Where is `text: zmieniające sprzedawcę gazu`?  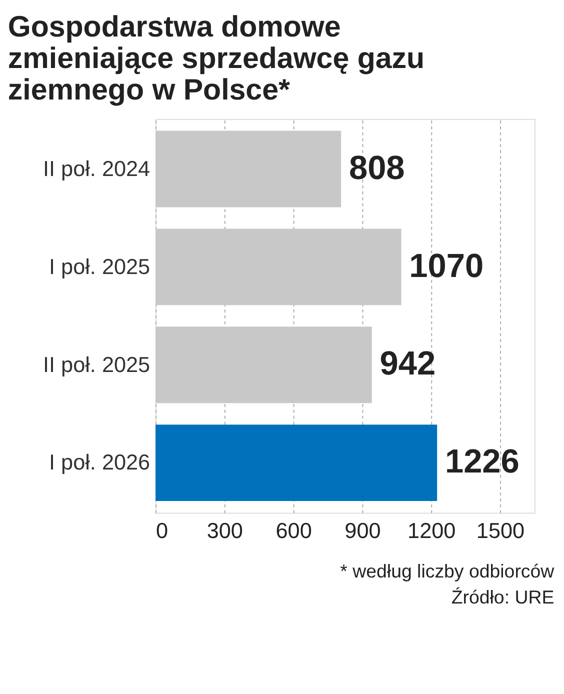
text: zmieniające sprzedawcę gazu is located at coordinates (216, 58).